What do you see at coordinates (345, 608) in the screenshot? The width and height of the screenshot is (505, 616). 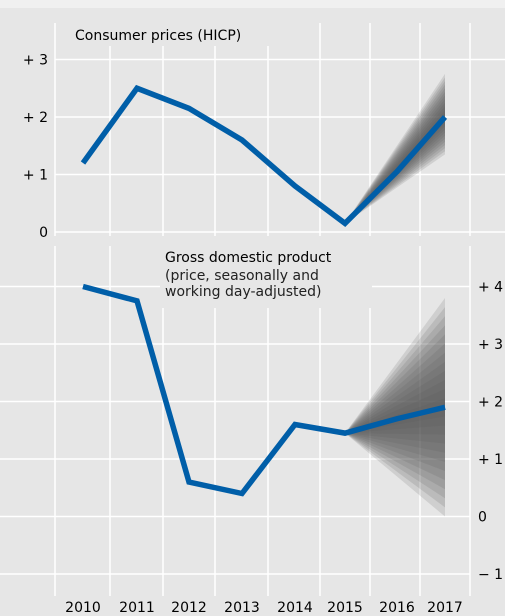 I see `x-tick-label: 2015` at bounding box center [345, 608].